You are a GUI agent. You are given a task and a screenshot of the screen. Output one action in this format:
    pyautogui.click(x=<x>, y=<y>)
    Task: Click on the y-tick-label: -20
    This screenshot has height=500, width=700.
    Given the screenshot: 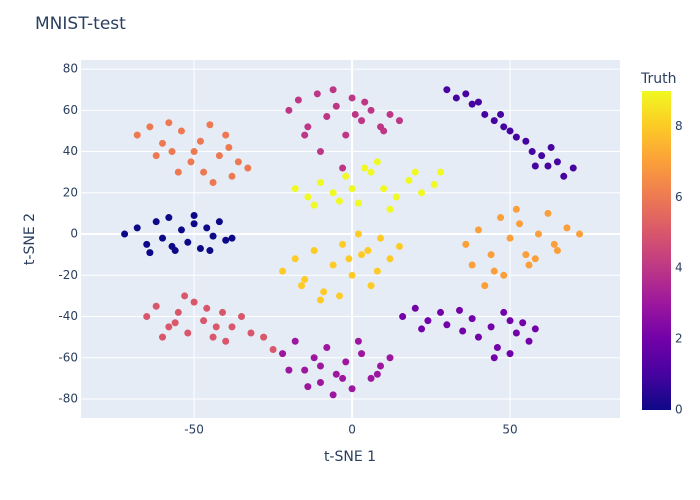 What is the action you would take?
    pyautogui.click(x=68, y=275)
    